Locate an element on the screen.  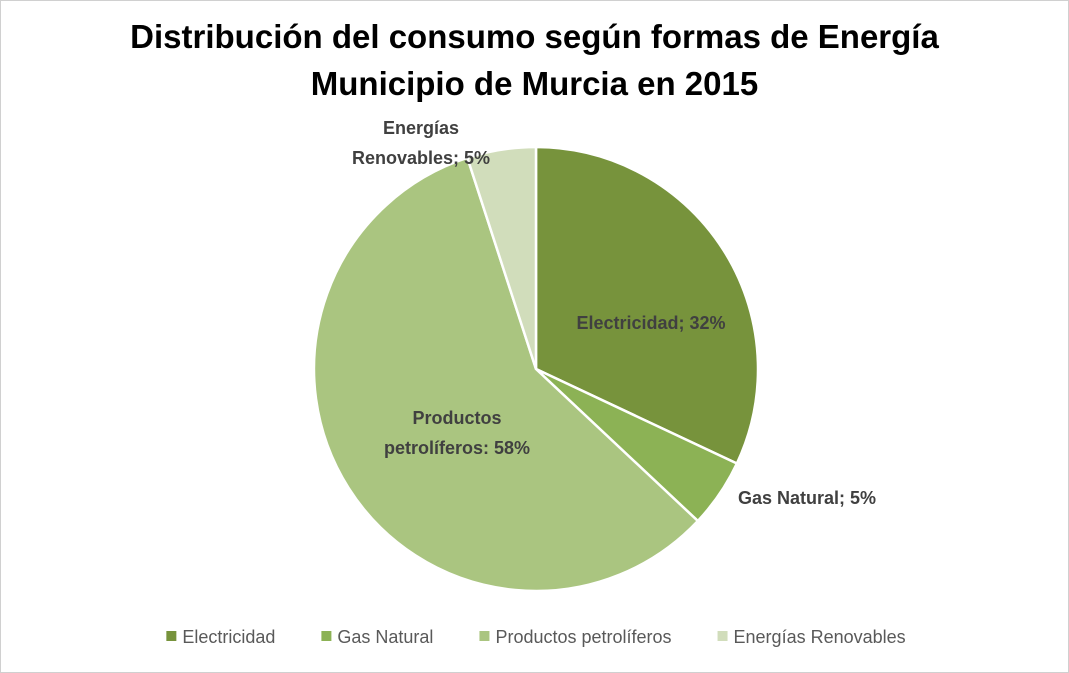
data-label: Electricidad; 32% is located at coordinates (651, 323).